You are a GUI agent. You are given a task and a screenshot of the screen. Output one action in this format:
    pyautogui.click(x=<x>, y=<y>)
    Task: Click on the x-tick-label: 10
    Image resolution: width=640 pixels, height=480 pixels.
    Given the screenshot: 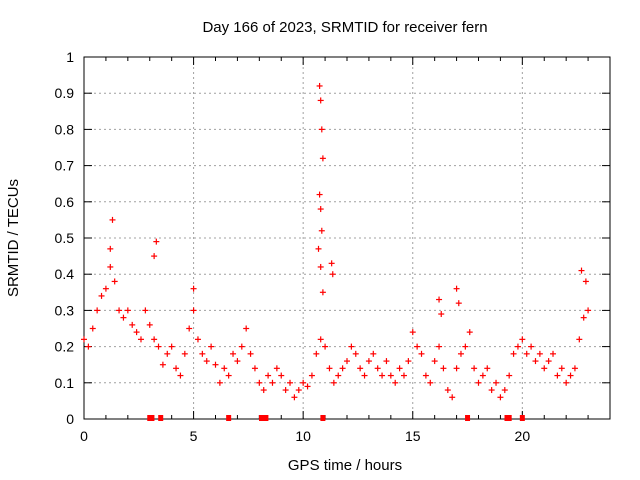 What is the action you would take?
    pyautogui.click(x=303, y=436)
    